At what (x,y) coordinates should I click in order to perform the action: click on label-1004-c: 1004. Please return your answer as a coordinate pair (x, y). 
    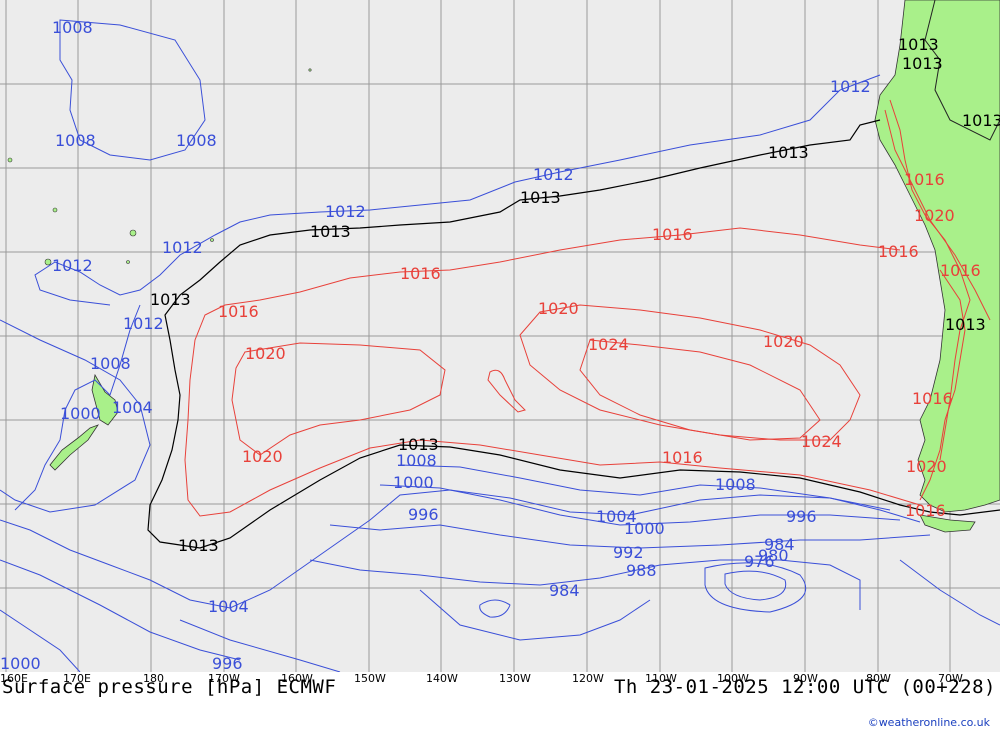
    Looking at the image, I should click on (228, 606).